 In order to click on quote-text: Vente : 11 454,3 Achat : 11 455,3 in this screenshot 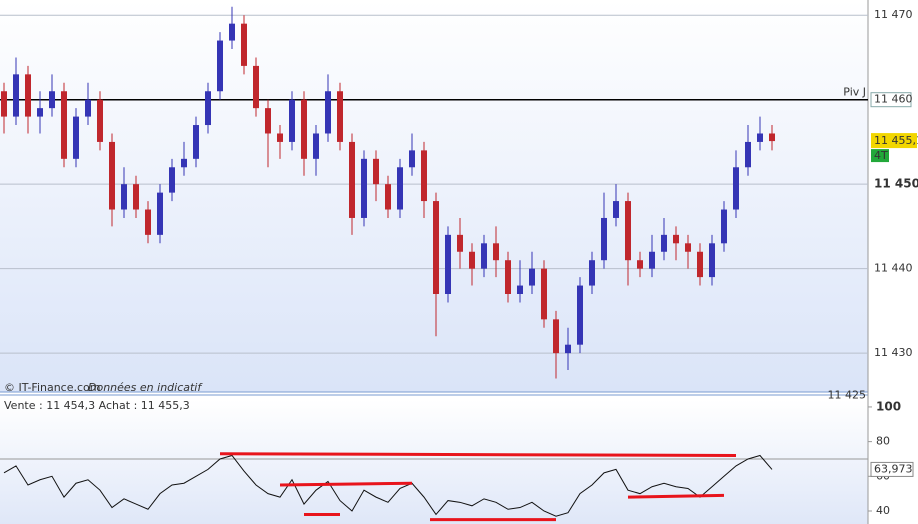, I will do `click(97, 405)`.